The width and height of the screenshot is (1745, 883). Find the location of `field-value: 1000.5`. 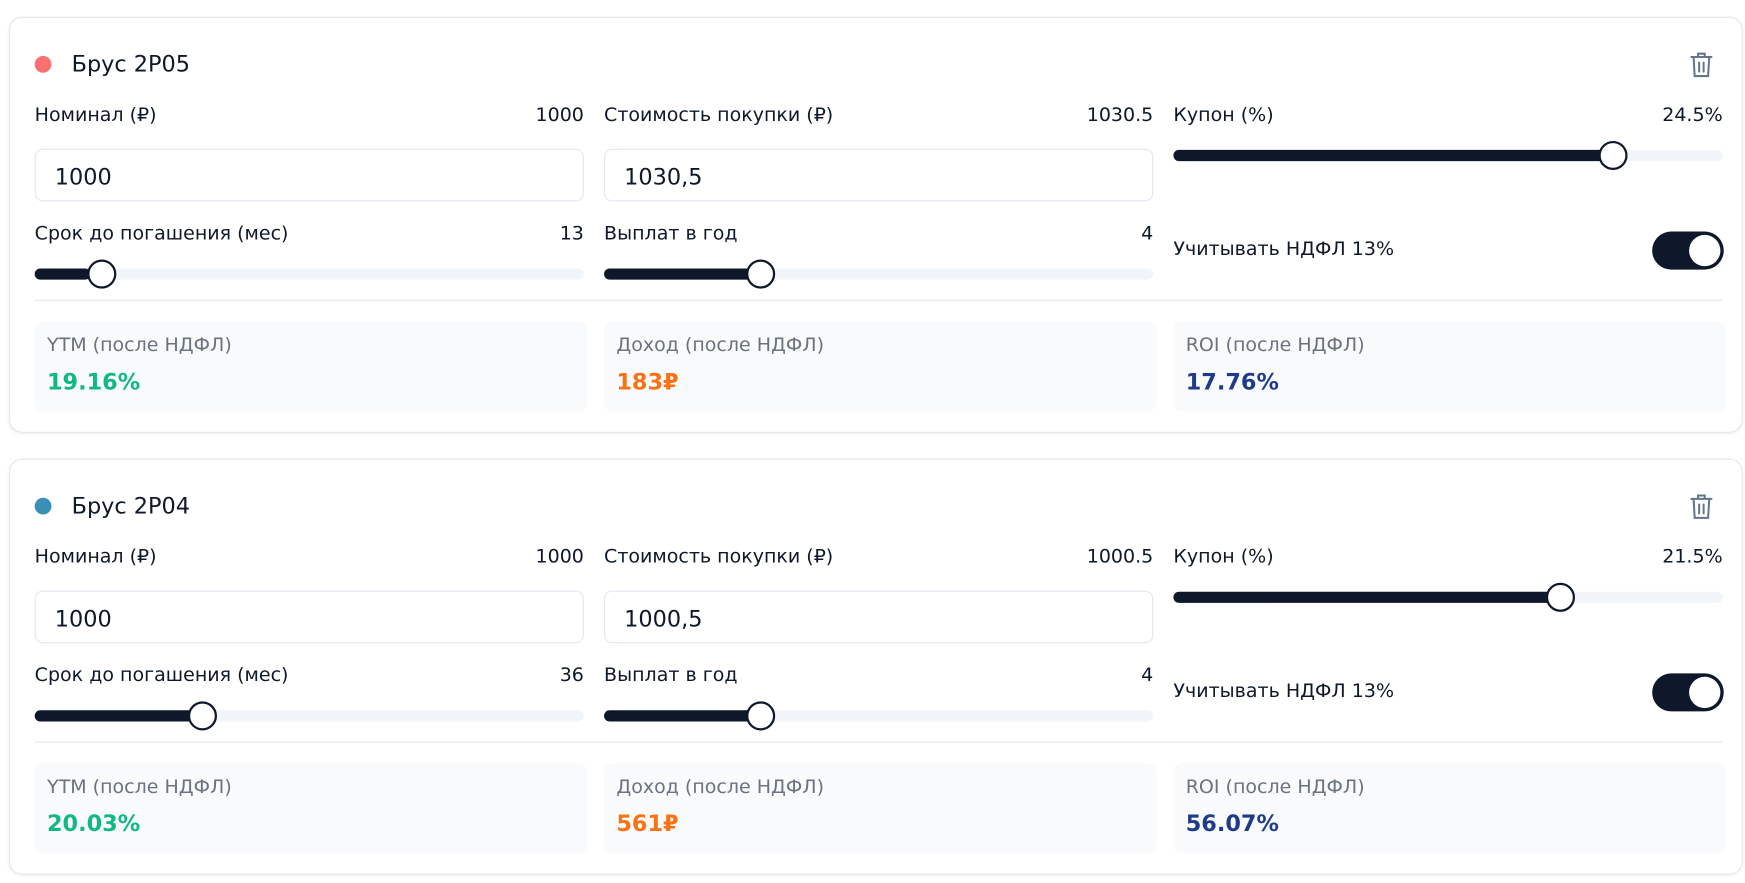

field-value: 1000.5 is located at coordinates (1120, 557).